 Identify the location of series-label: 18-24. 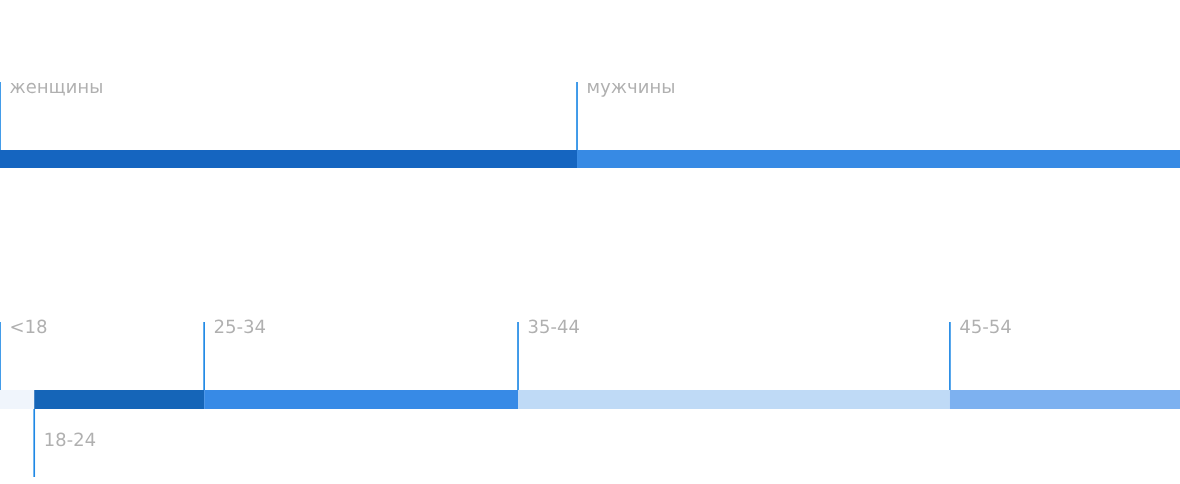
(70, 439).